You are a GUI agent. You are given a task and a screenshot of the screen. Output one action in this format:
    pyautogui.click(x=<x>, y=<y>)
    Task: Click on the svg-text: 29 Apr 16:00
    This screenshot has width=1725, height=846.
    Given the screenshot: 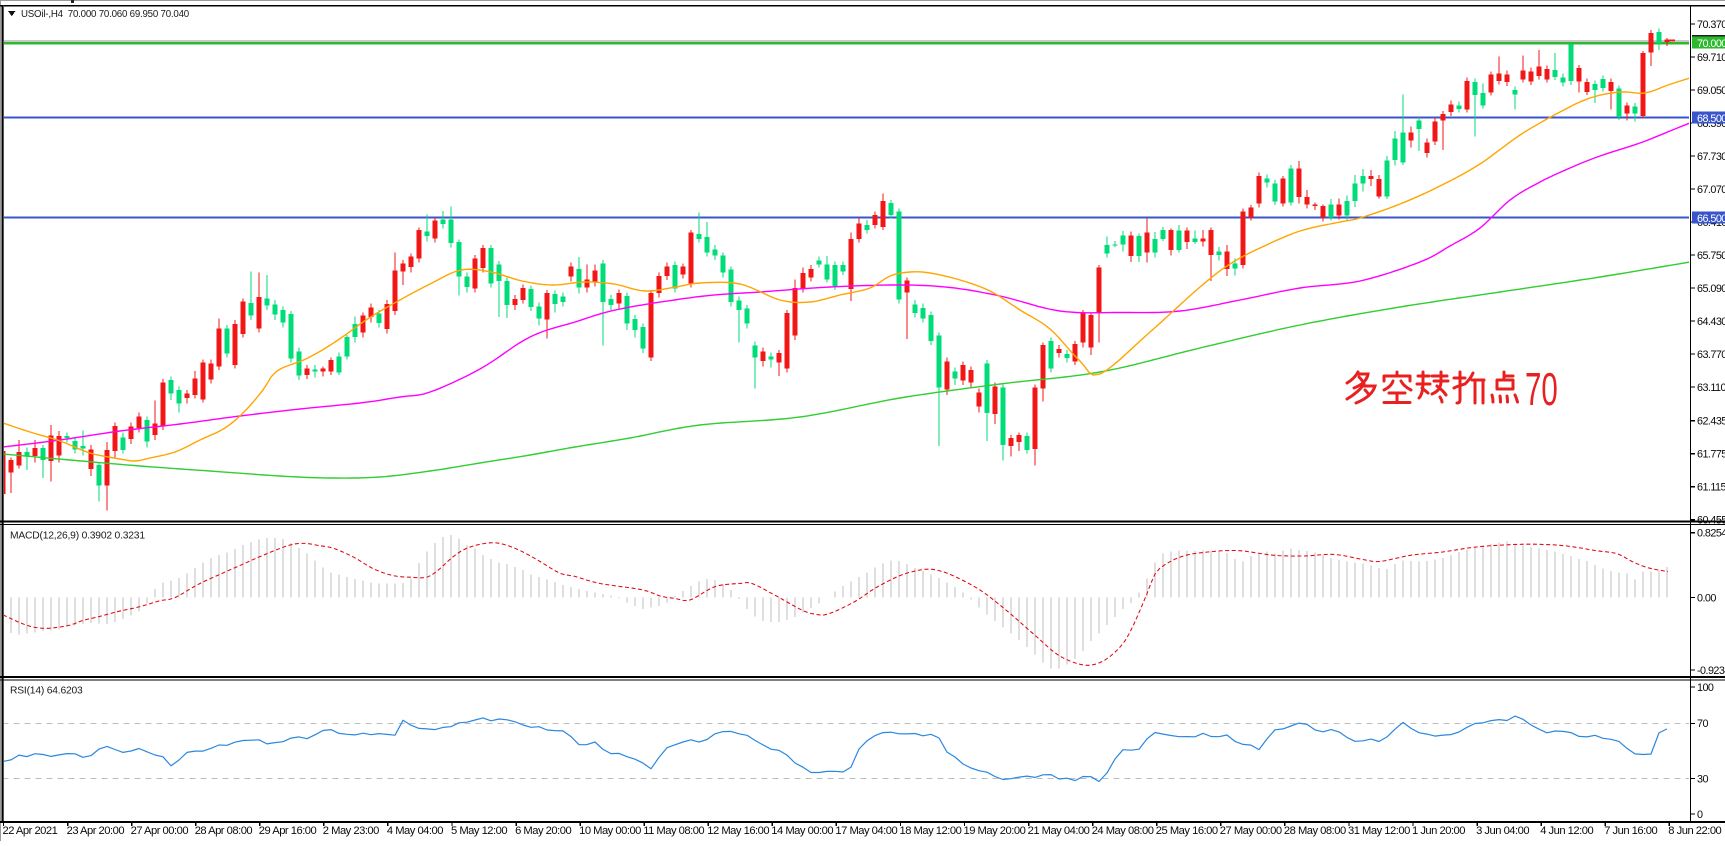 What is the action you would take?
    pyautogui.click(x=288, y=831)
    